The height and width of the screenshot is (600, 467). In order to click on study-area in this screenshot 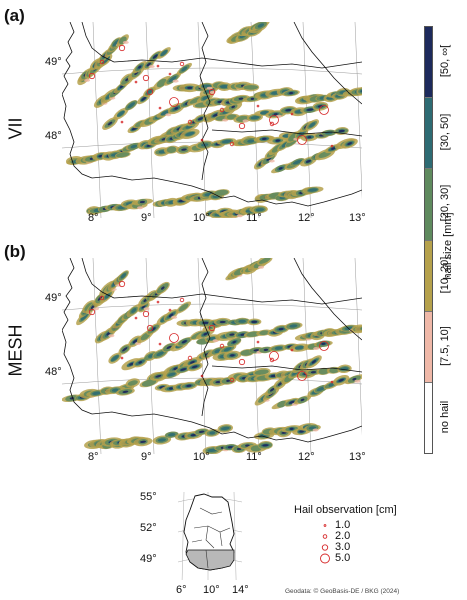, I will do `click(210, 560)`.